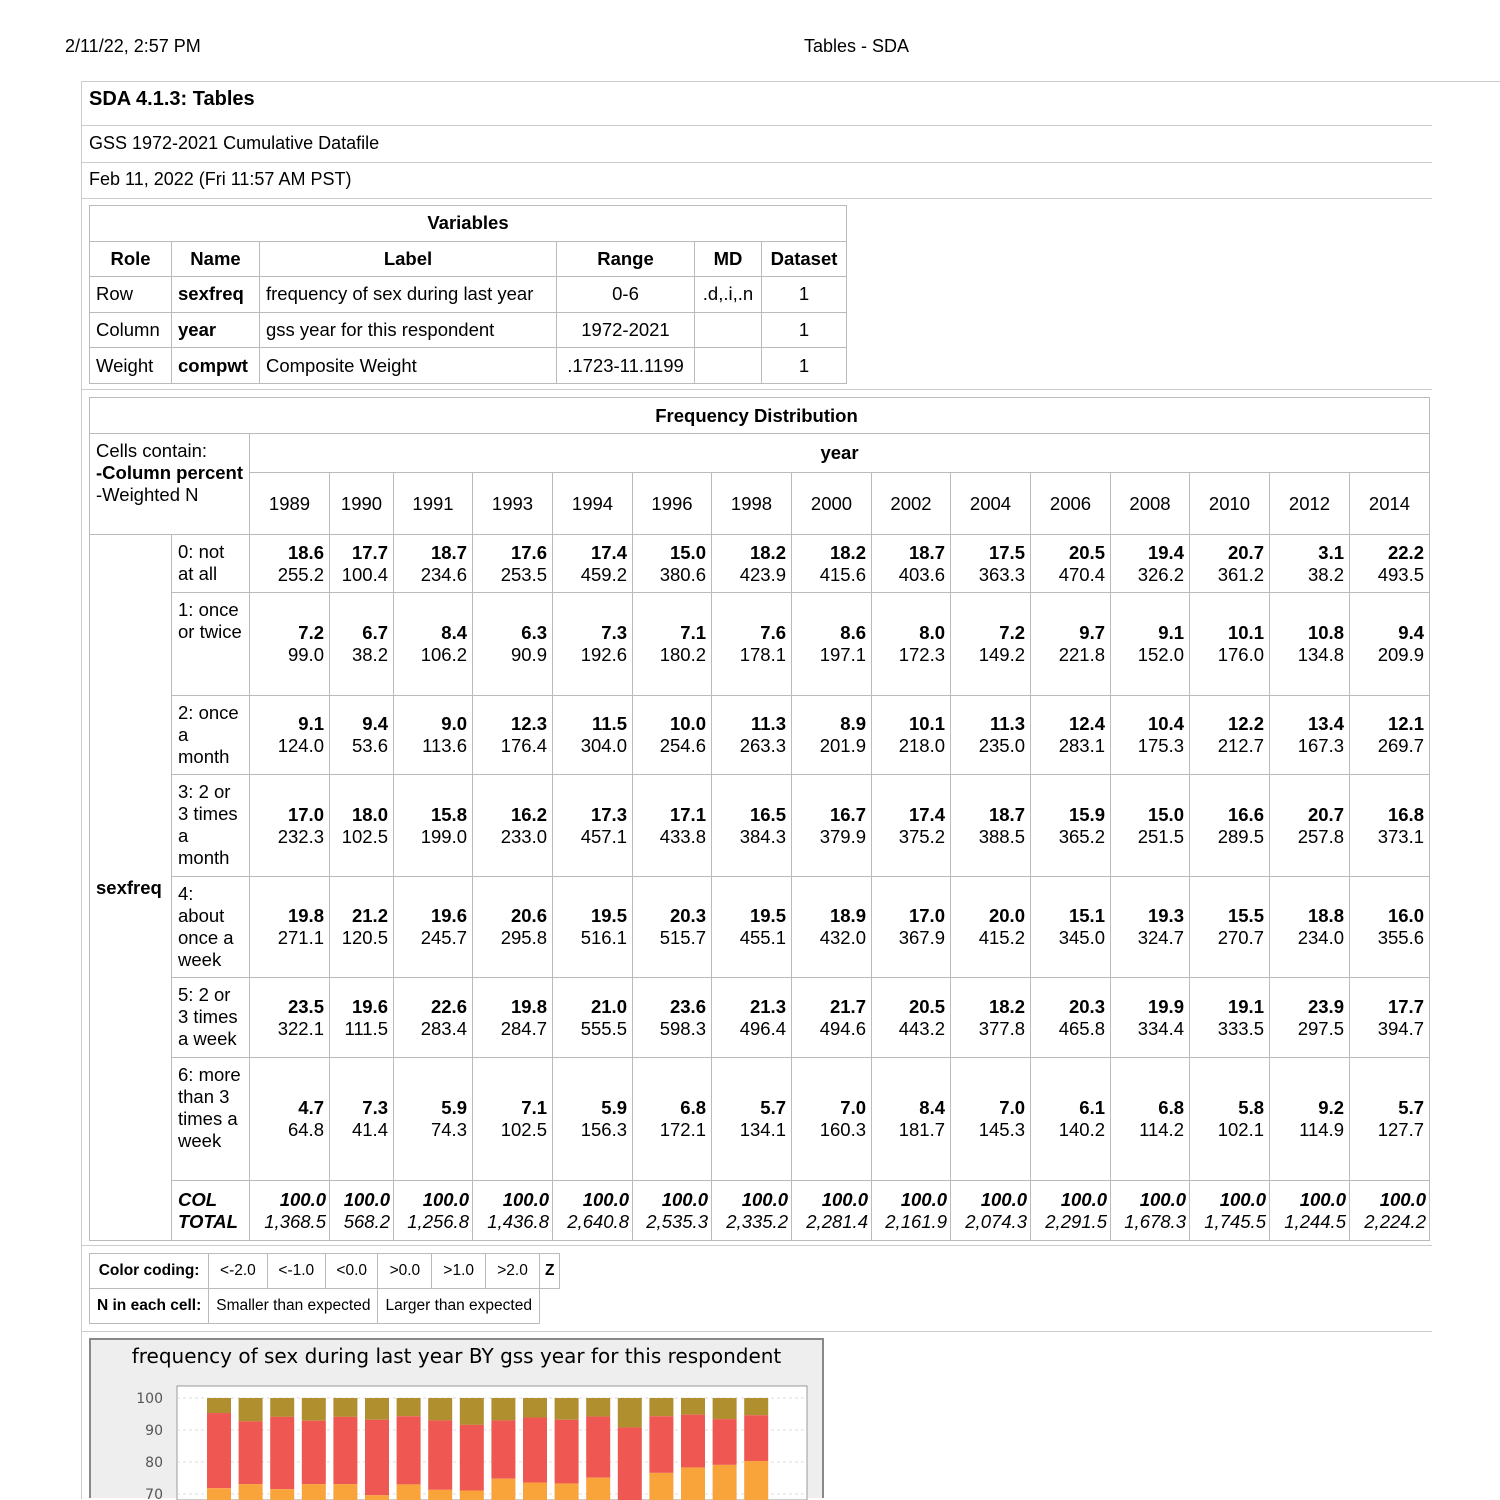 This screenshot has height=1500, width=1500. Describe the element at coordinates (512, 563) in the screenshot. I see `data-cell: 17.6 253.5` at that location.